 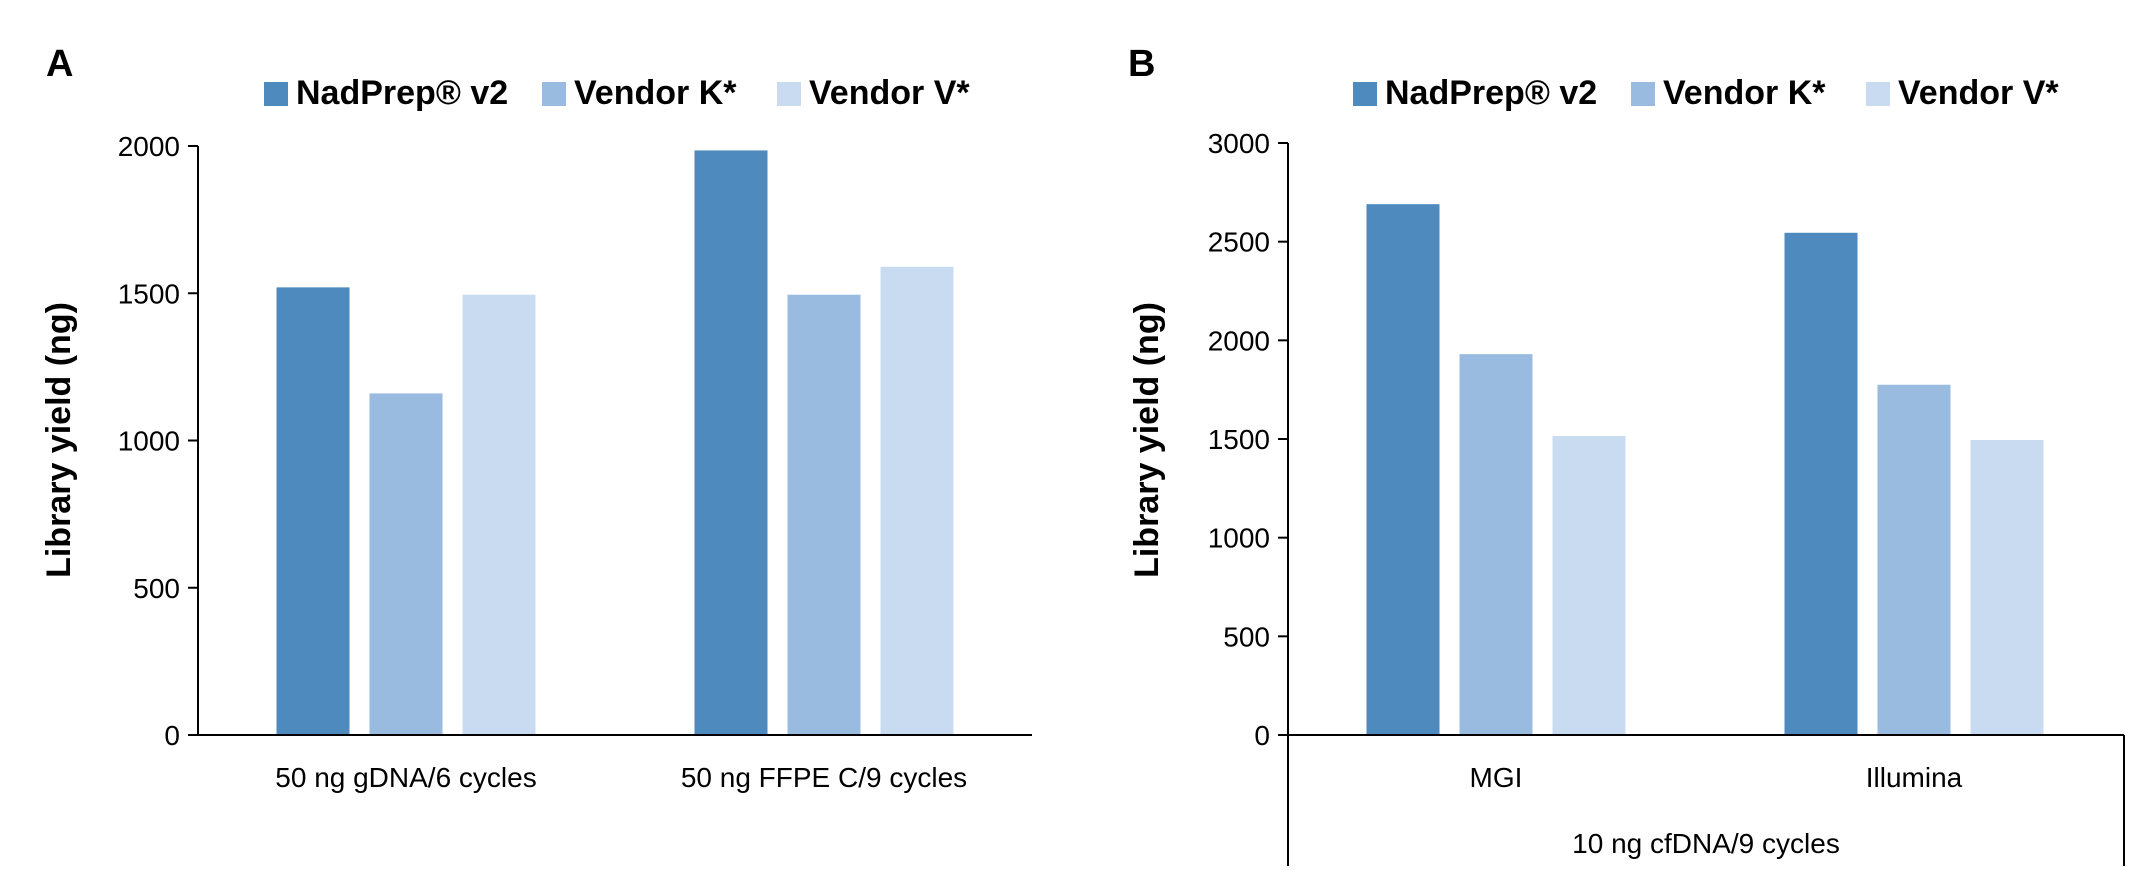 I want to click on category-labels-a: 50 ng gDNA/6 cycles 50 ng FFPE C/9 cycles, so click(x=621, y=777).